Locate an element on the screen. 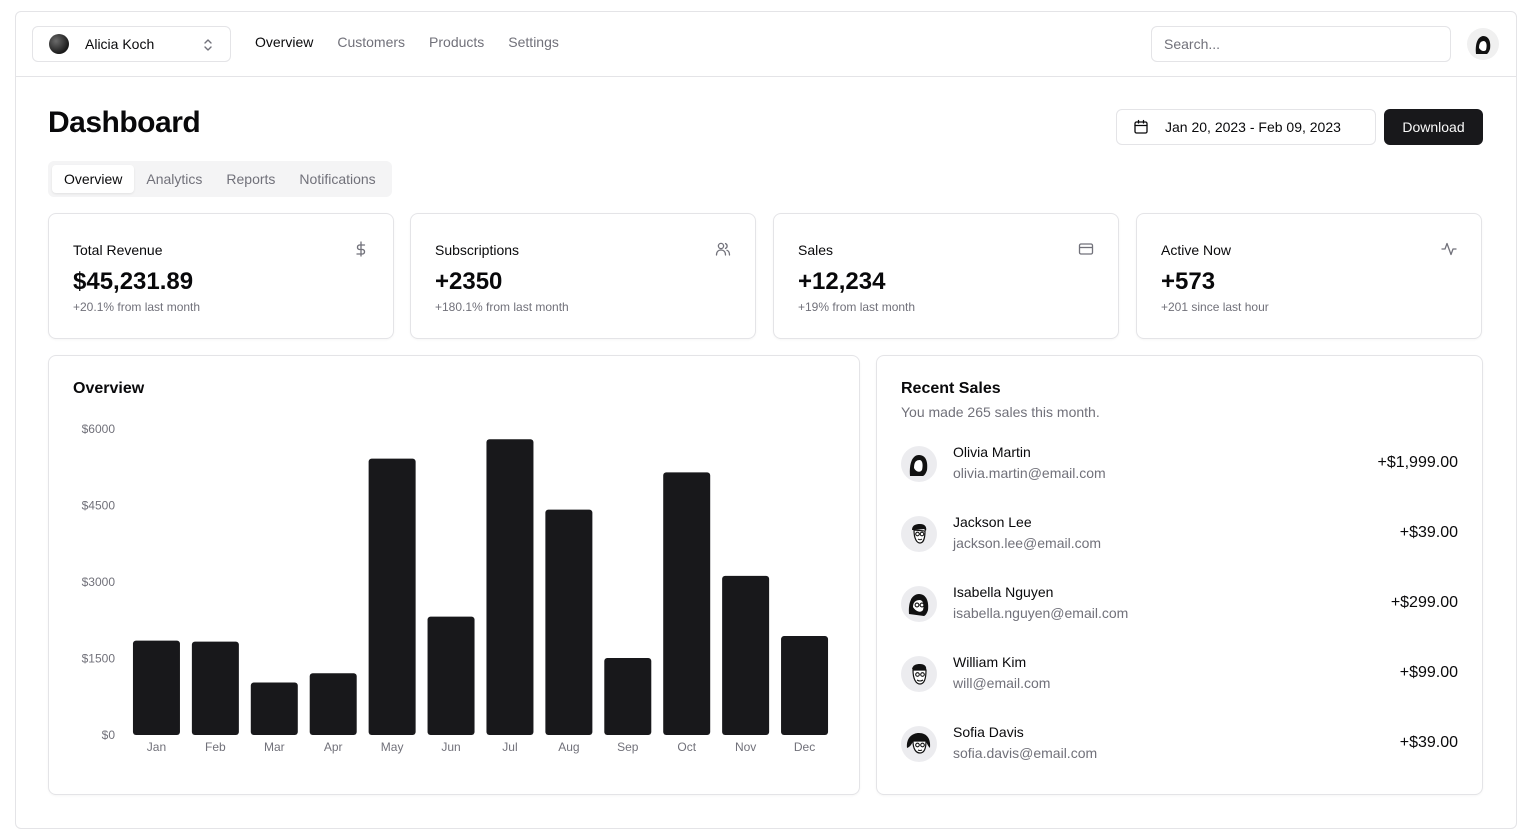 The height and width of the screenshot is (840, 1533). x-tick-label: Jul is located at coordinates (509, 747).